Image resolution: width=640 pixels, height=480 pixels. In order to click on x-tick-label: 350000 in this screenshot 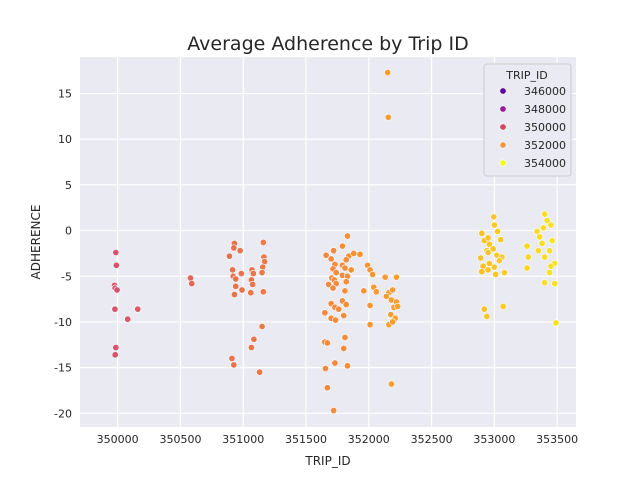, I will do `click(118, 439)`.